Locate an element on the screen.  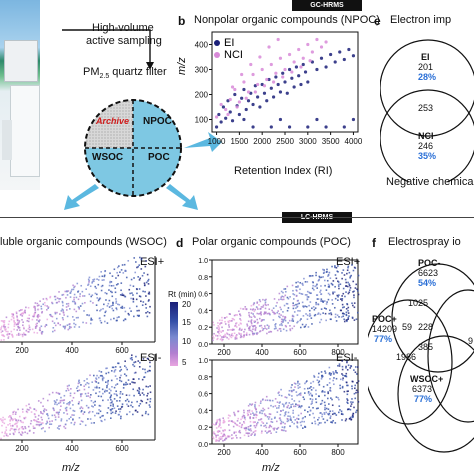
x-tick-label: 2500 is located at coordinates (285, 141).